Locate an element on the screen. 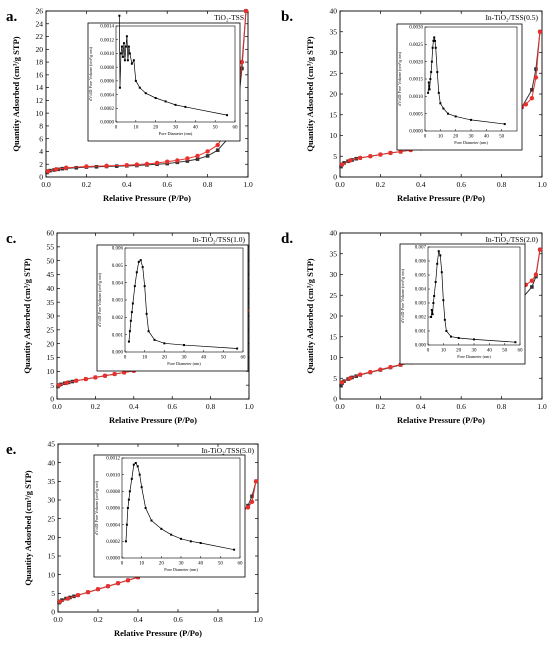 This screenshot has width=550, height=659. y-tick-label: 55 is located at coordinates (51, 246).